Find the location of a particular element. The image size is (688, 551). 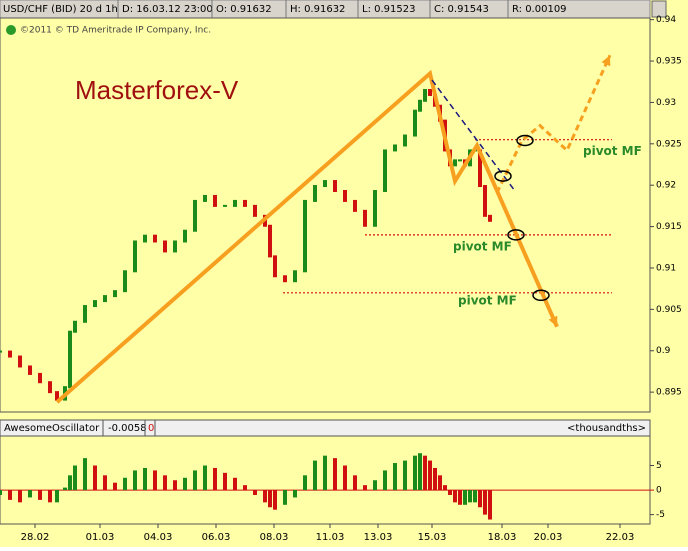

x-tick-label: 13.03 is located at coordinates (378, 537).